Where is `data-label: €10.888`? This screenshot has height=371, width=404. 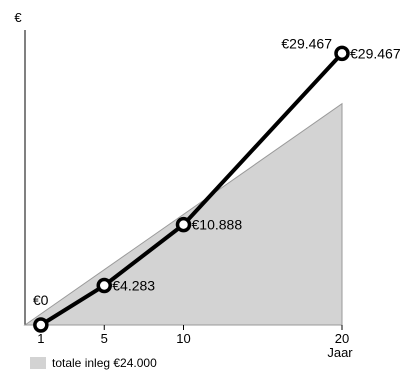 data-label: €10.888 is located at coordinates (217, 225).